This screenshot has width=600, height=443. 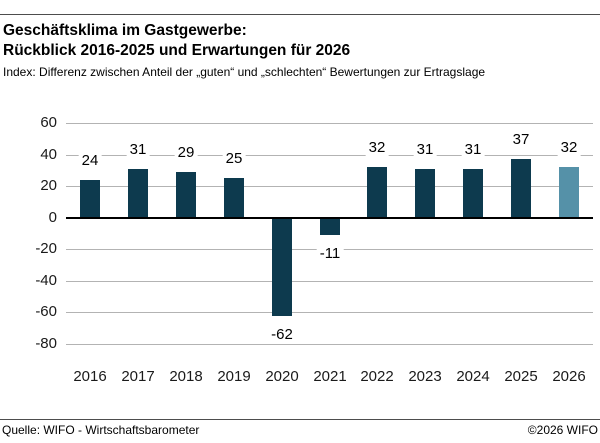 What do you see at coordinates (234, 159) in the screenshot?
I see `bar-value-label: 25` at bounding box center [234, 159].